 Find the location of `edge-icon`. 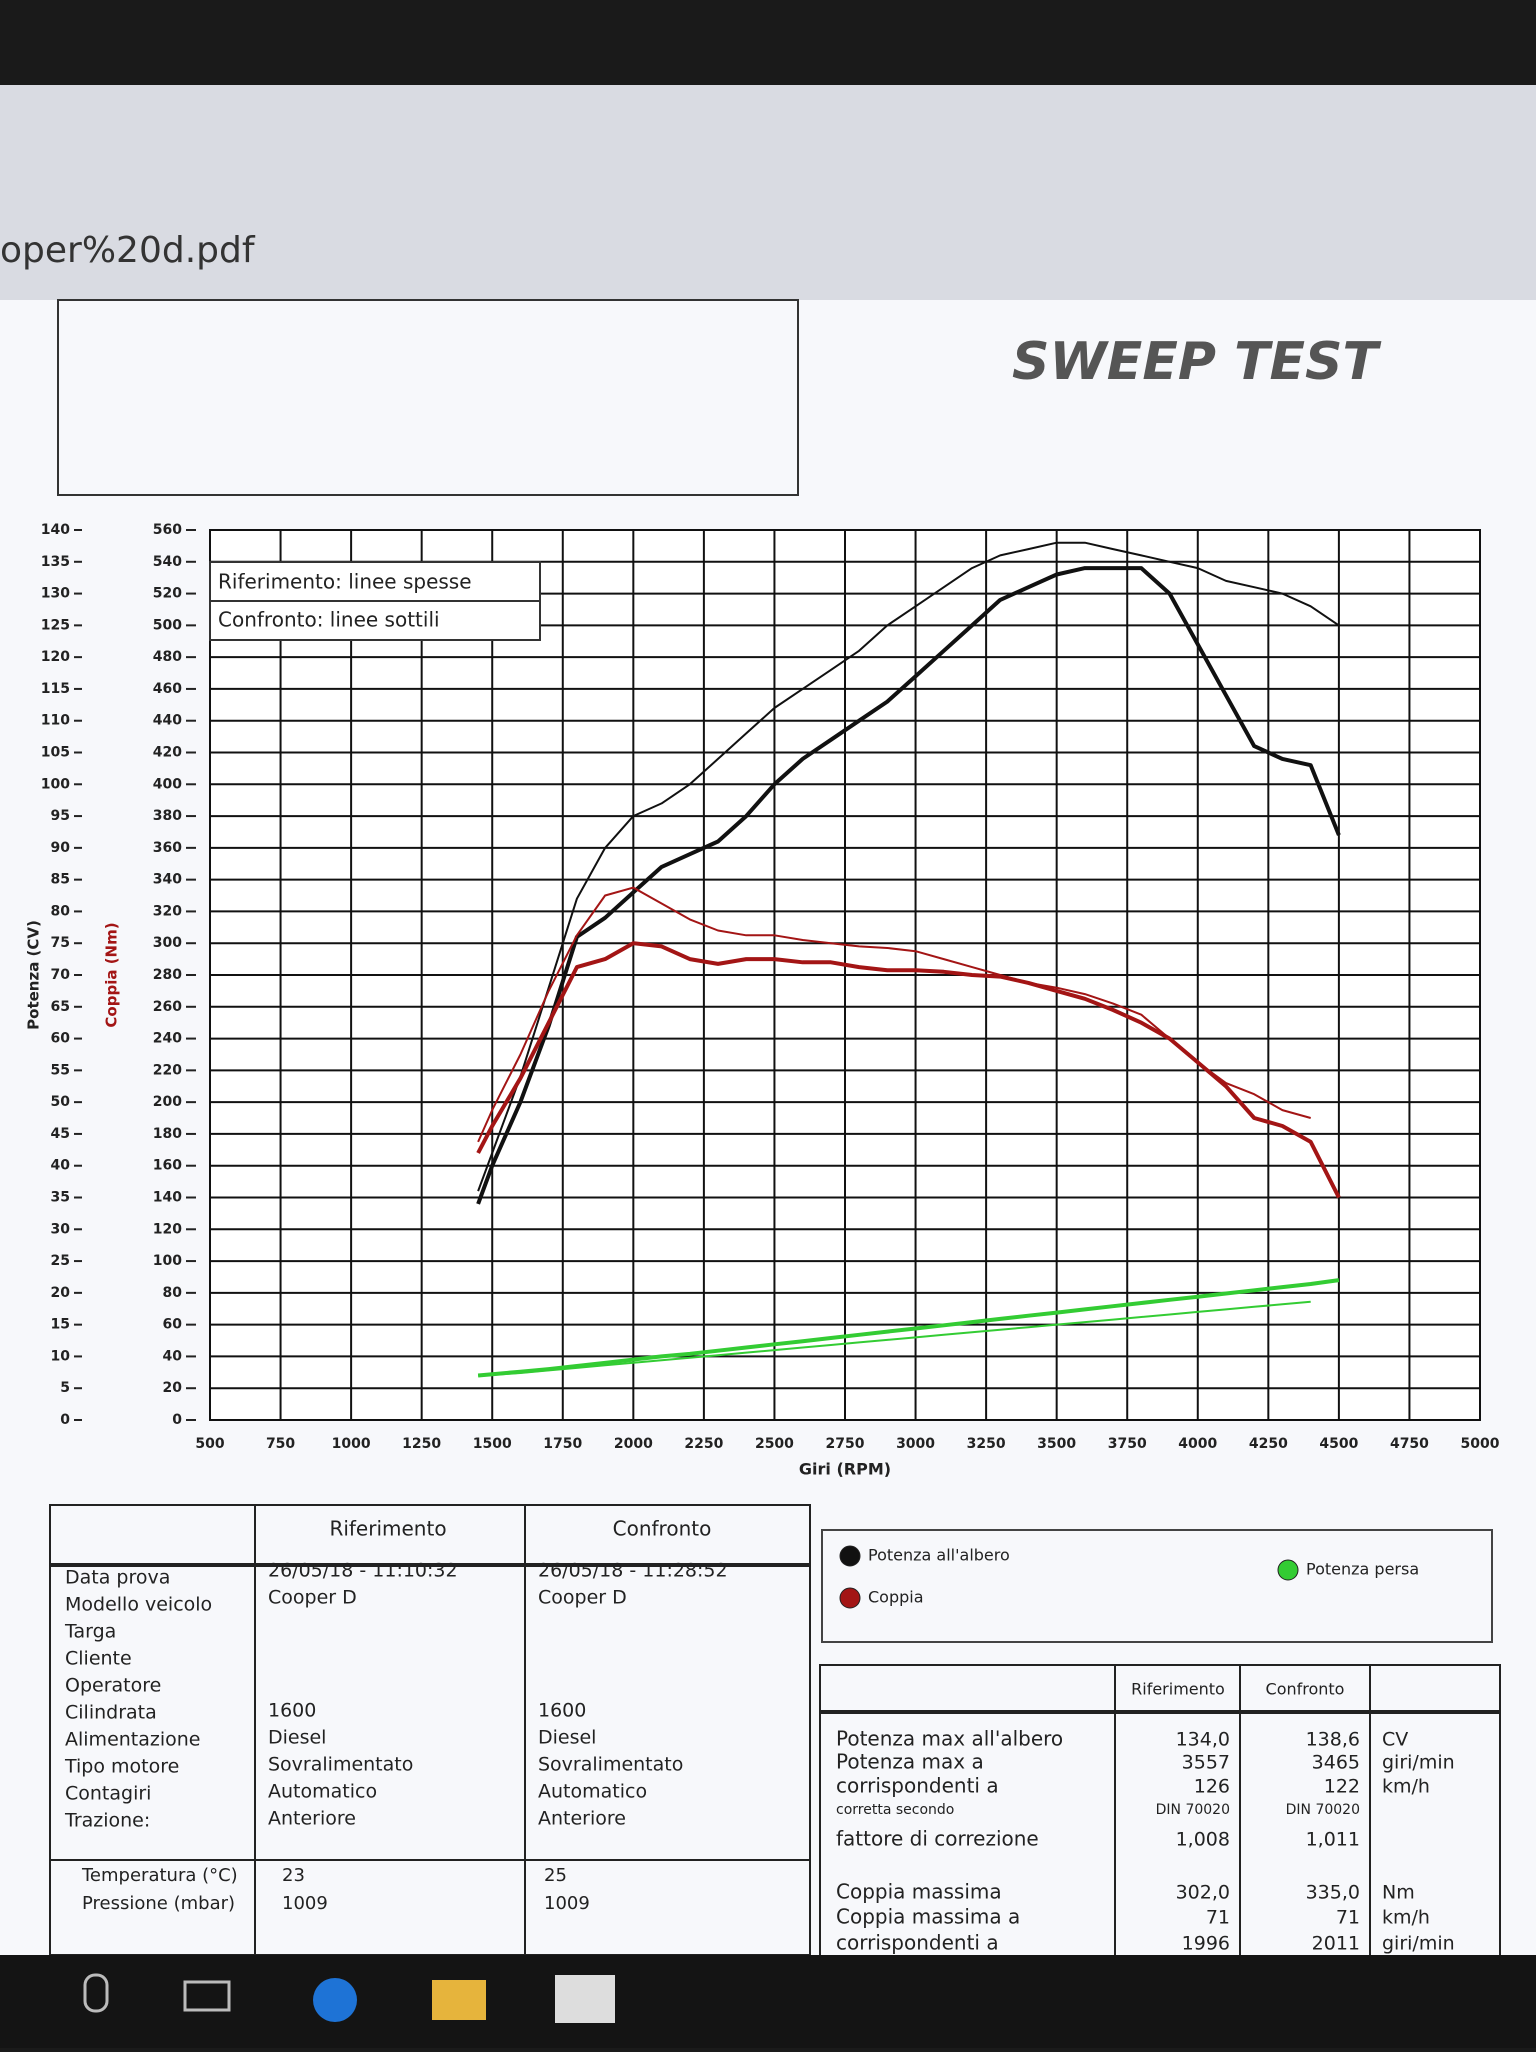

edge-icon is located at coordinates (335, 2000).